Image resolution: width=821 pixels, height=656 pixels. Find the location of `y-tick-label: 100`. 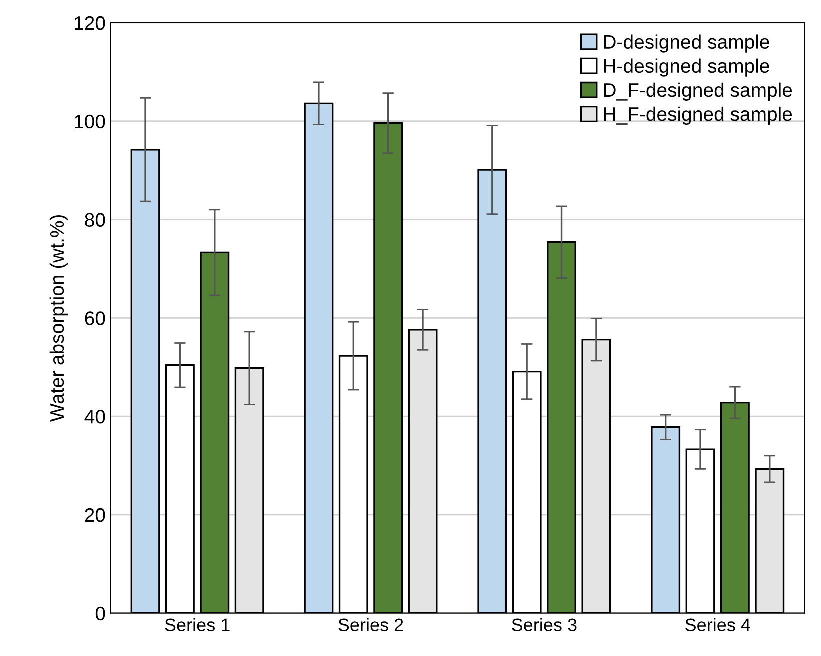

y-tick-label: 100 is located at coordinates (90, 121).